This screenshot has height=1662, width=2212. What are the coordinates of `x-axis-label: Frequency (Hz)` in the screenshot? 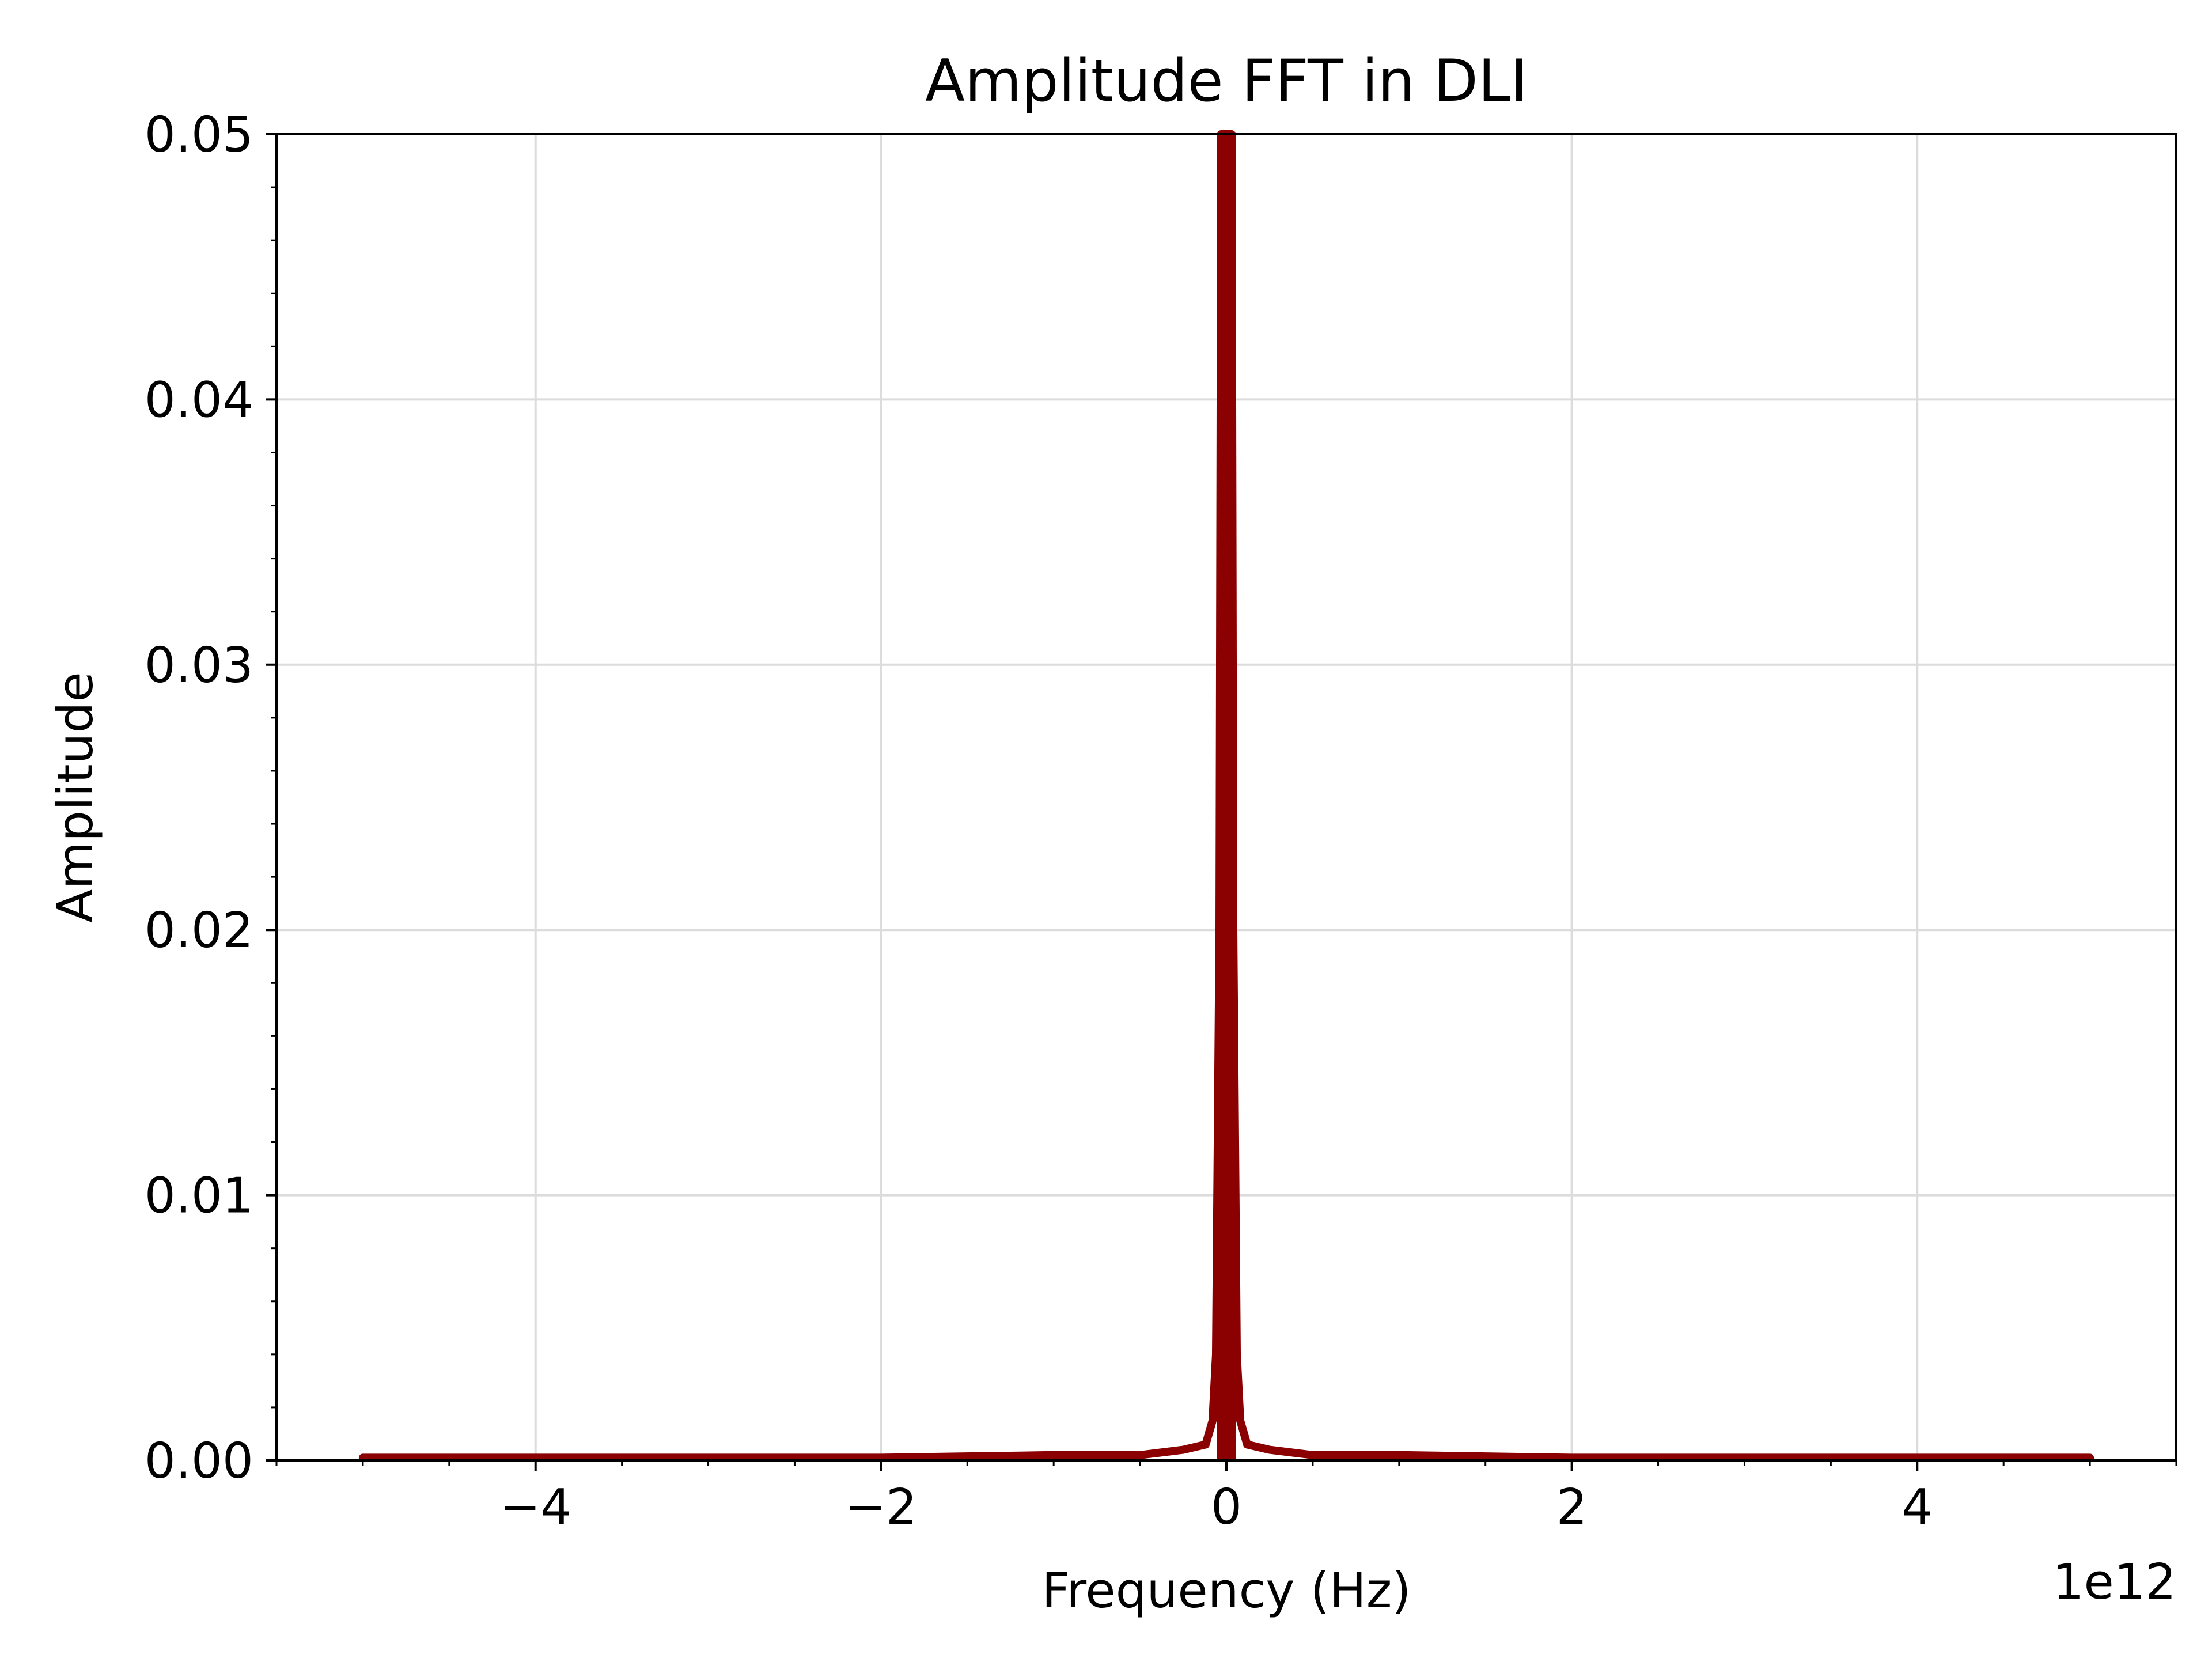 It's located at (1226, 1590).